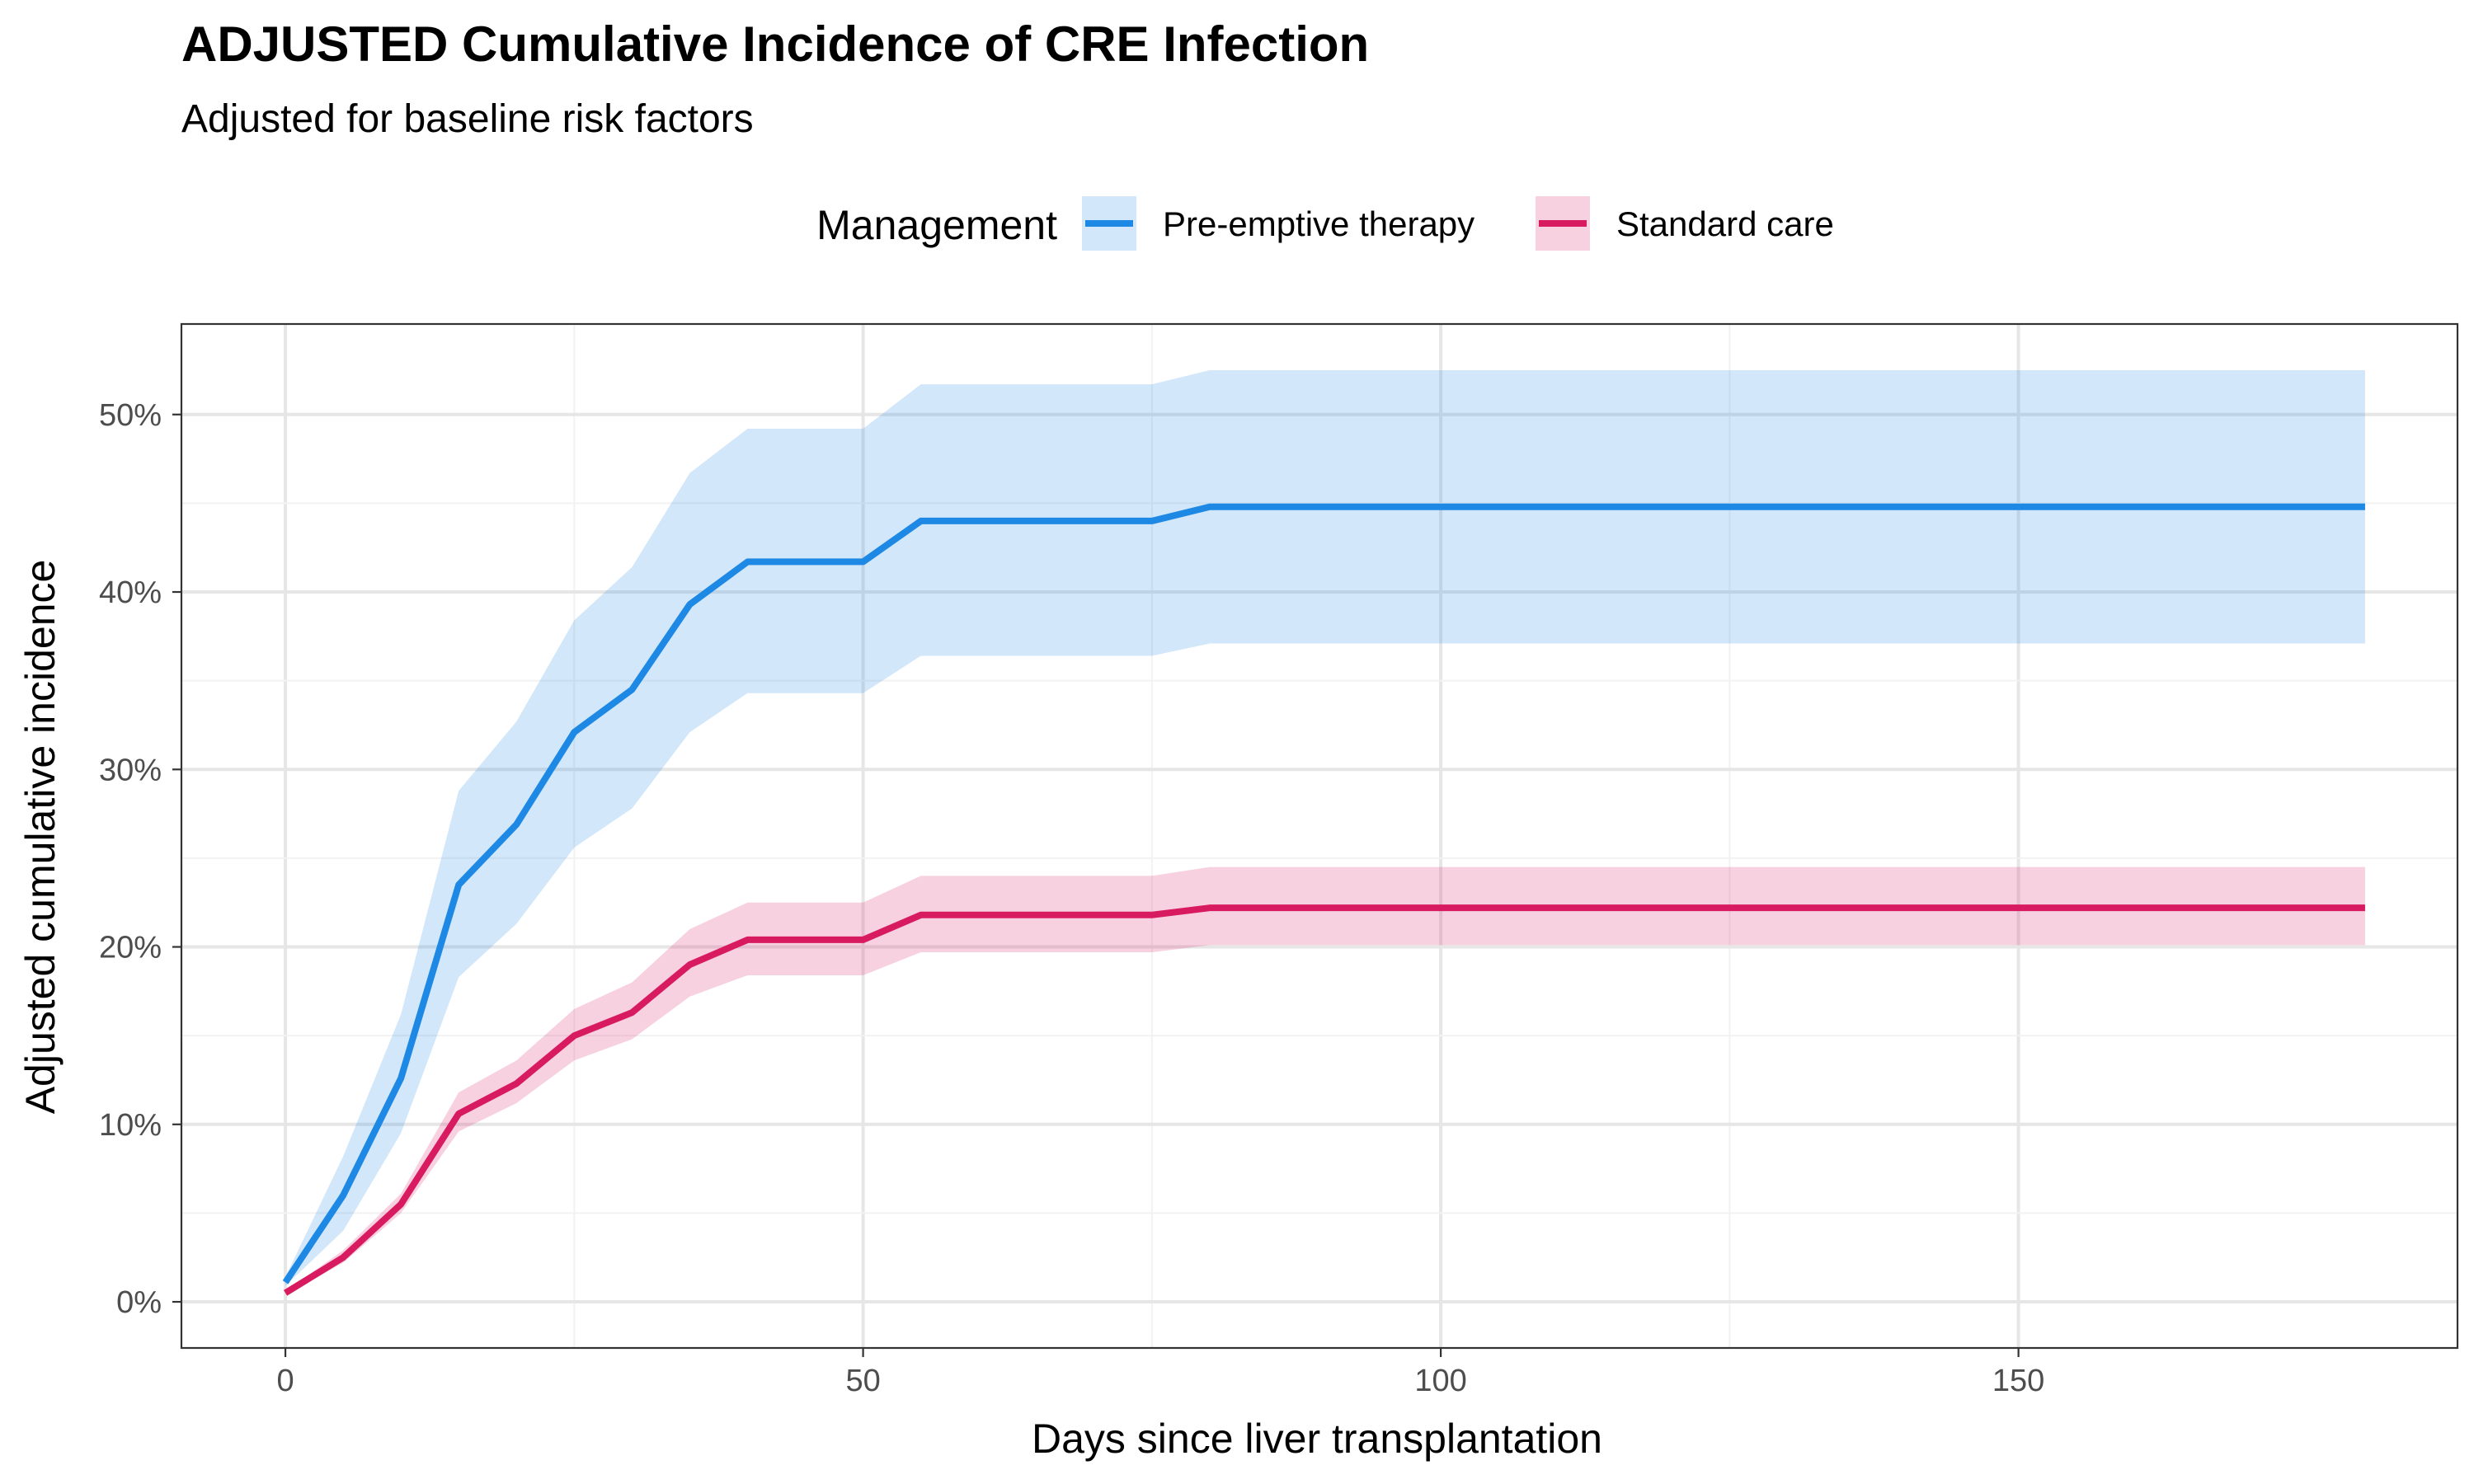 This screenshot has height=1484, width=2474. Describe the element at coordinates (1725, 223) in the screenshot. I see `legend-label-standard-care: Standard care` at that location.